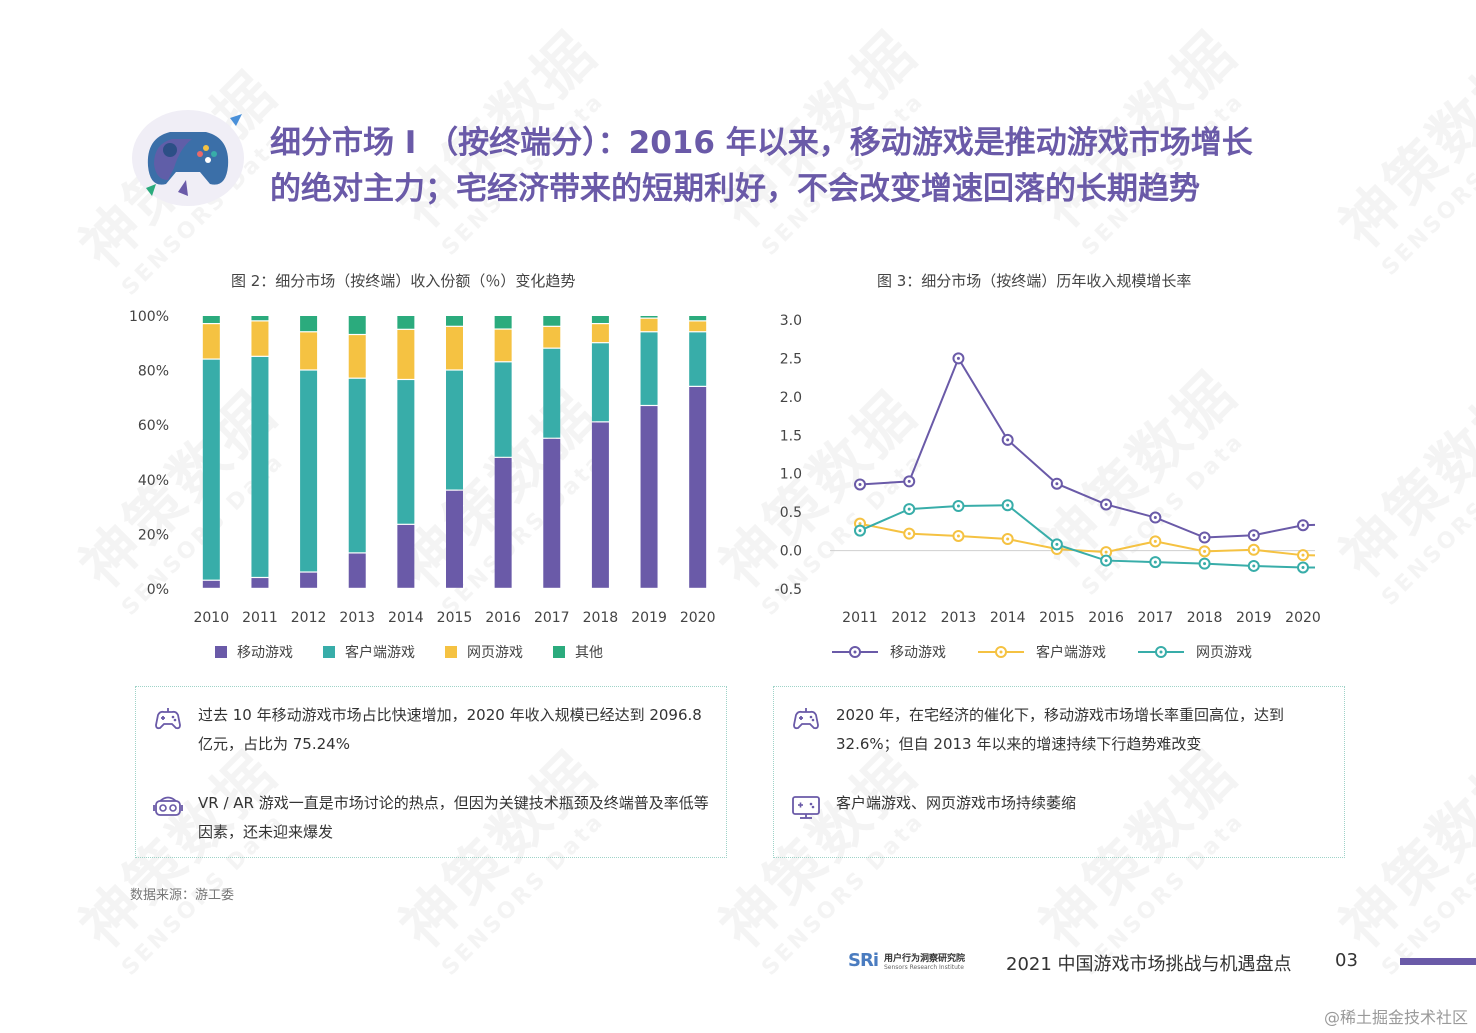 The width and height of the screenshot is (1476, 1033). Describe the element at coordinates (601, 618) in the screenshot. I see `x-tick-label: 2018` at that location.